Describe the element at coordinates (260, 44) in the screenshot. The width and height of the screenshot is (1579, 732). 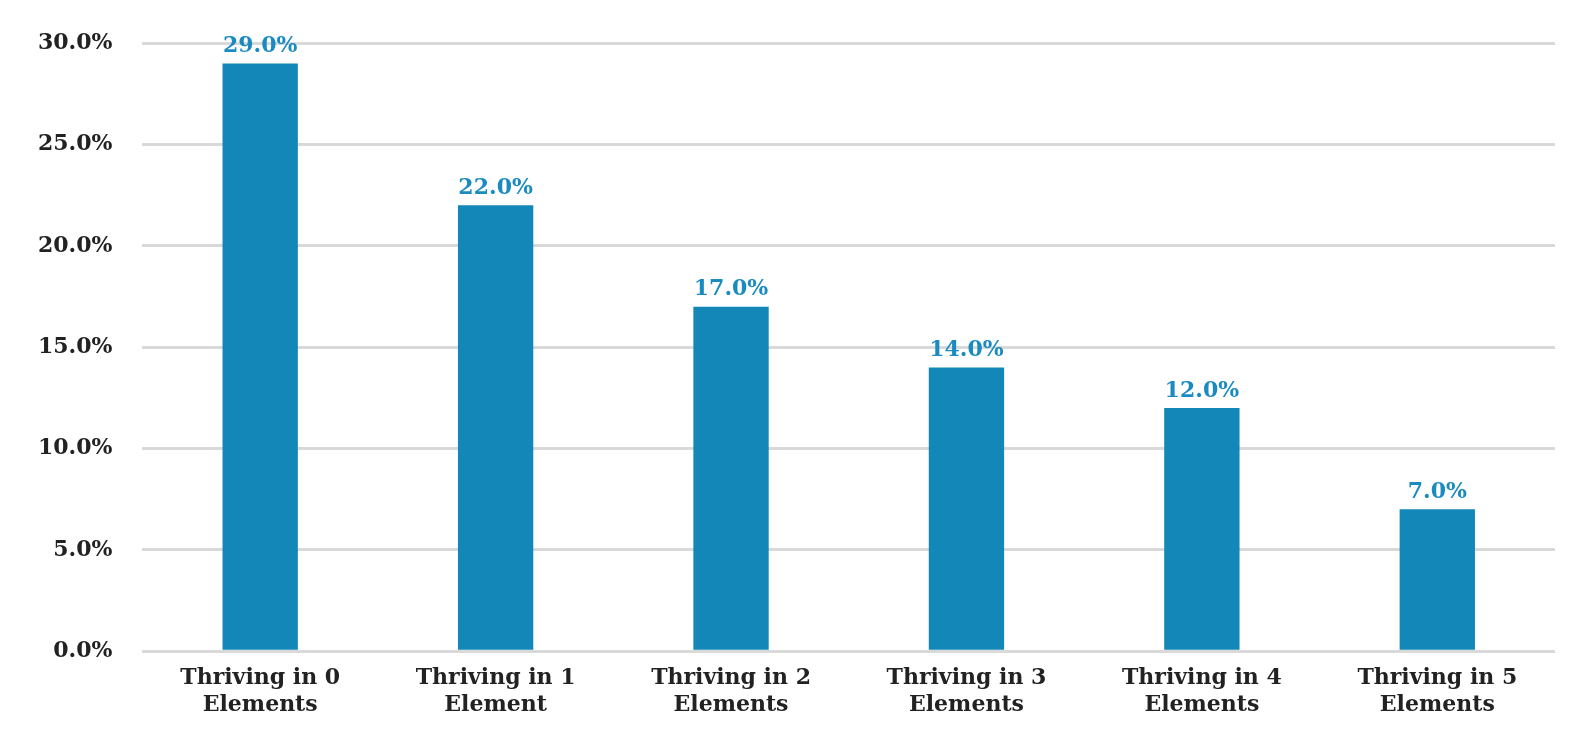
I see `data-label: 29.0%` at that location.